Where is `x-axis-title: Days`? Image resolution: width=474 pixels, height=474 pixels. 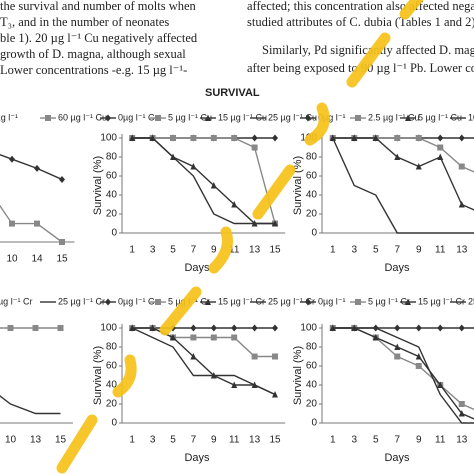 x-axis-title: Days is located at coordinates (397, 458).